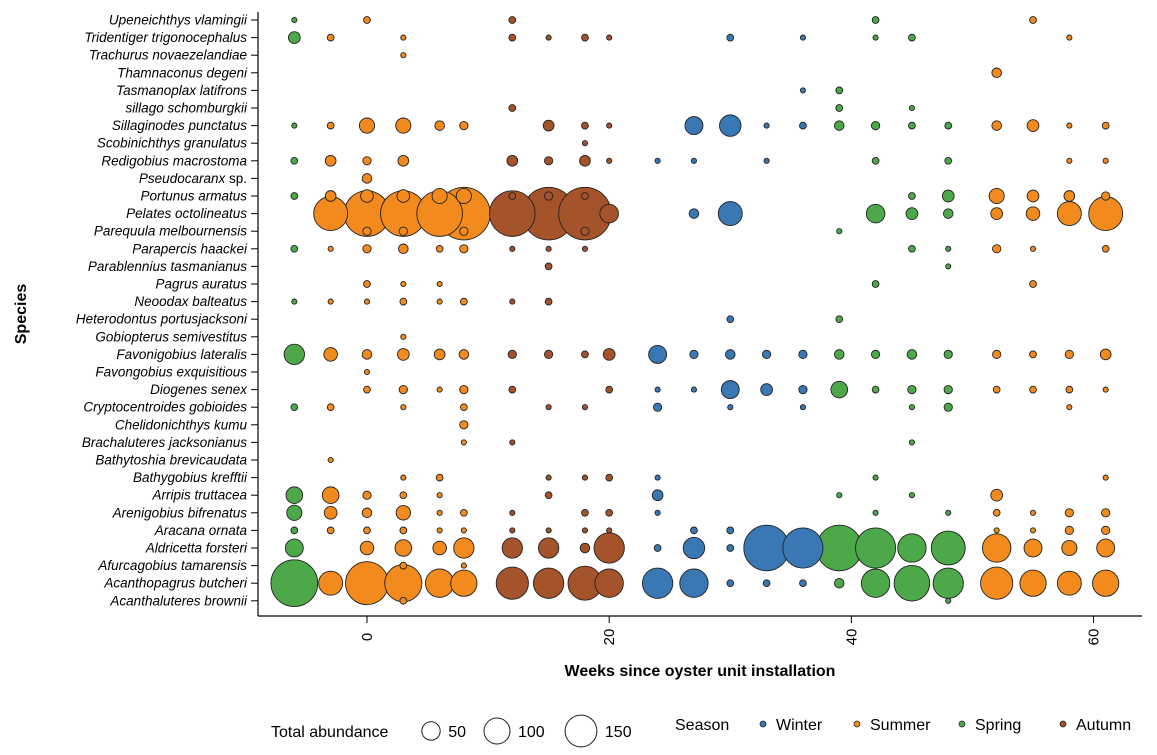 This screenshot has width=1157, height=755. Describe the element at coordinates (1094, 637) in the screenshot. I see `x-tick-label: 60` at that location.